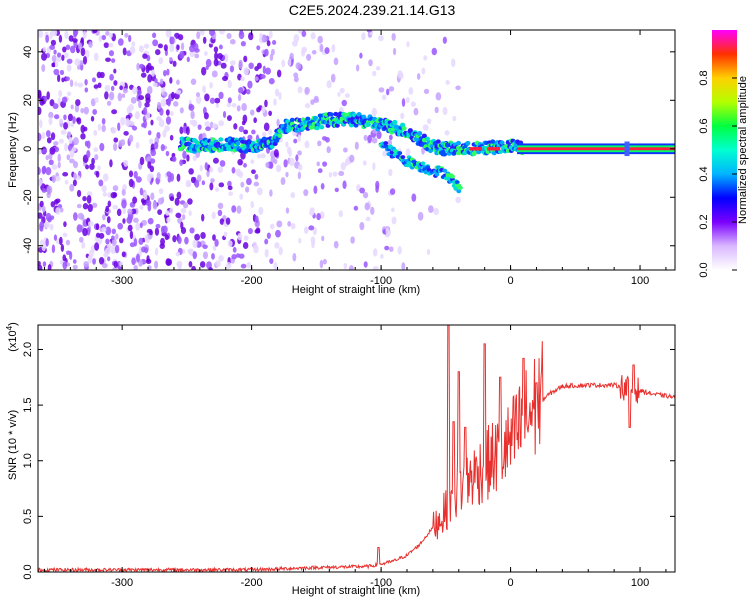 The height and width of the screenshot is (600, 750). I want to click on snr-multiplier-close: ), so click(13, 324).